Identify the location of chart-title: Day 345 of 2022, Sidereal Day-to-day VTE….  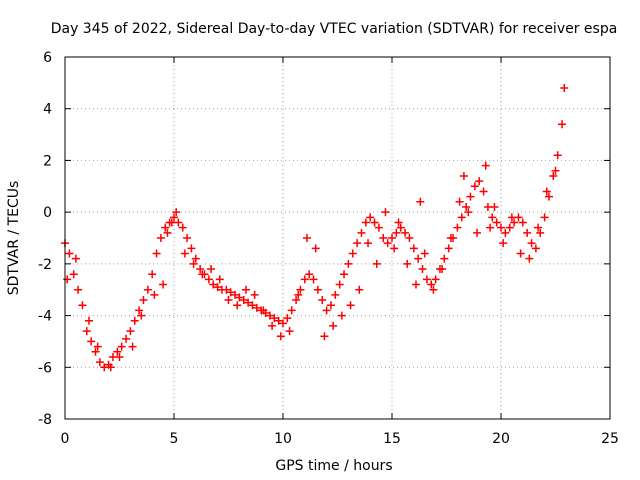
(334, 29).